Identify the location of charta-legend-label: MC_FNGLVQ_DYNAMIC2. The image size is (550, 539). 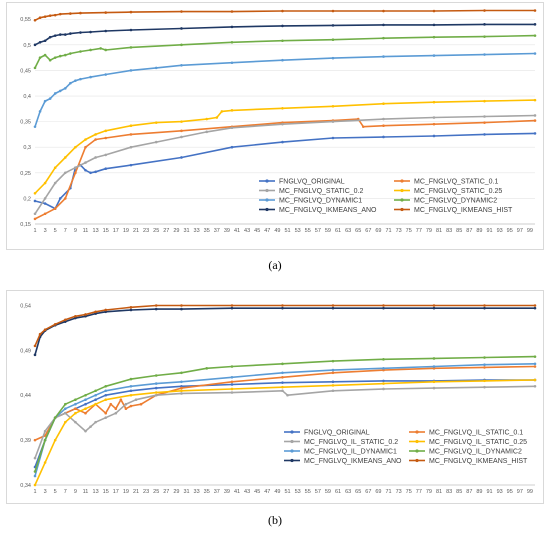
(455, 201).